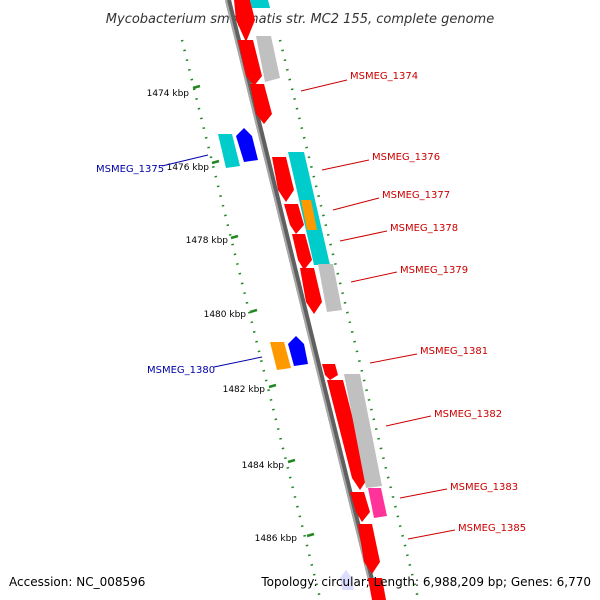  What do you see at coordinates (155, 270) in the screenshot?
I see `reverse-gene-labels: MSMEG_1375 MSMEG_1380` at bounding box center [155, 270].